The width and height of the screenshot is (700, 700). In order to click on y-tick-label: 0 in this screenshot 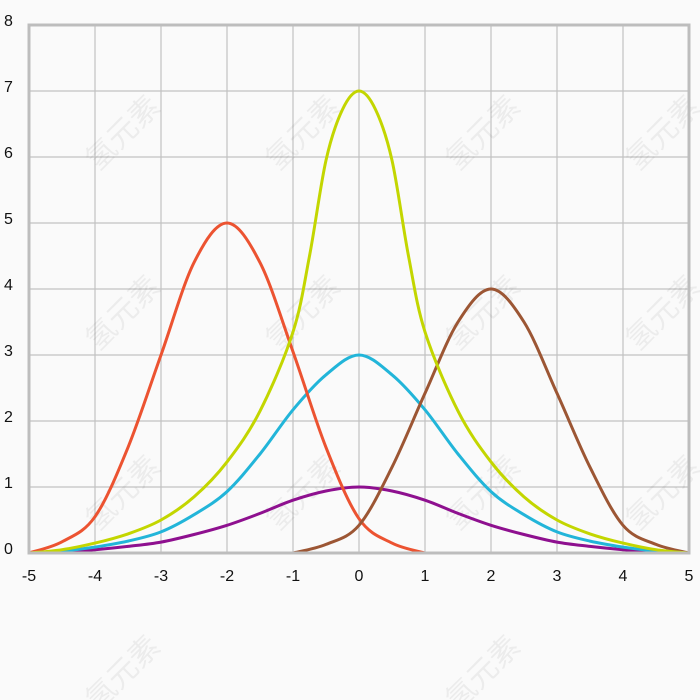, I will do `click(8, 549)`.